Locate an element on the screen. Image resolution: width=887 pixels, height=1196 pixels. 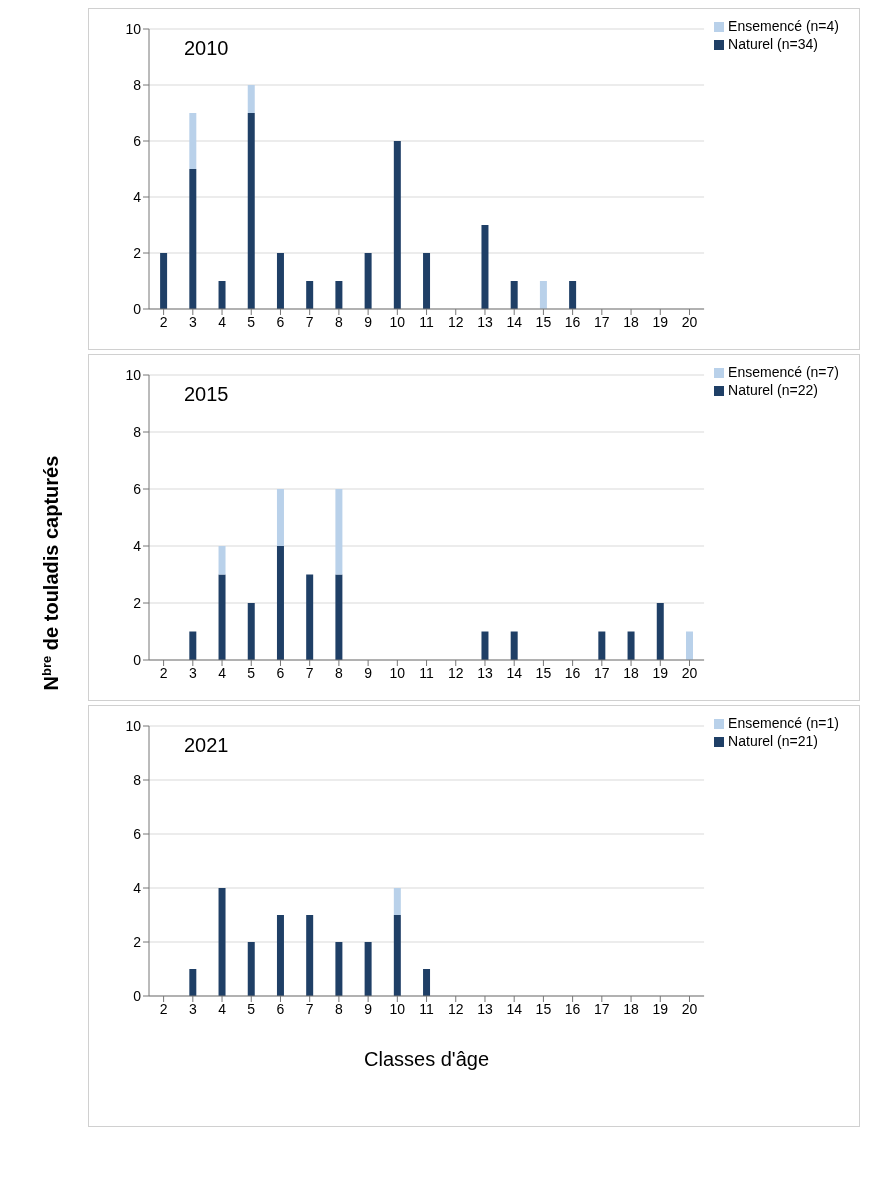
x-tick-label: 10 is located at coordinates (397, 1008).